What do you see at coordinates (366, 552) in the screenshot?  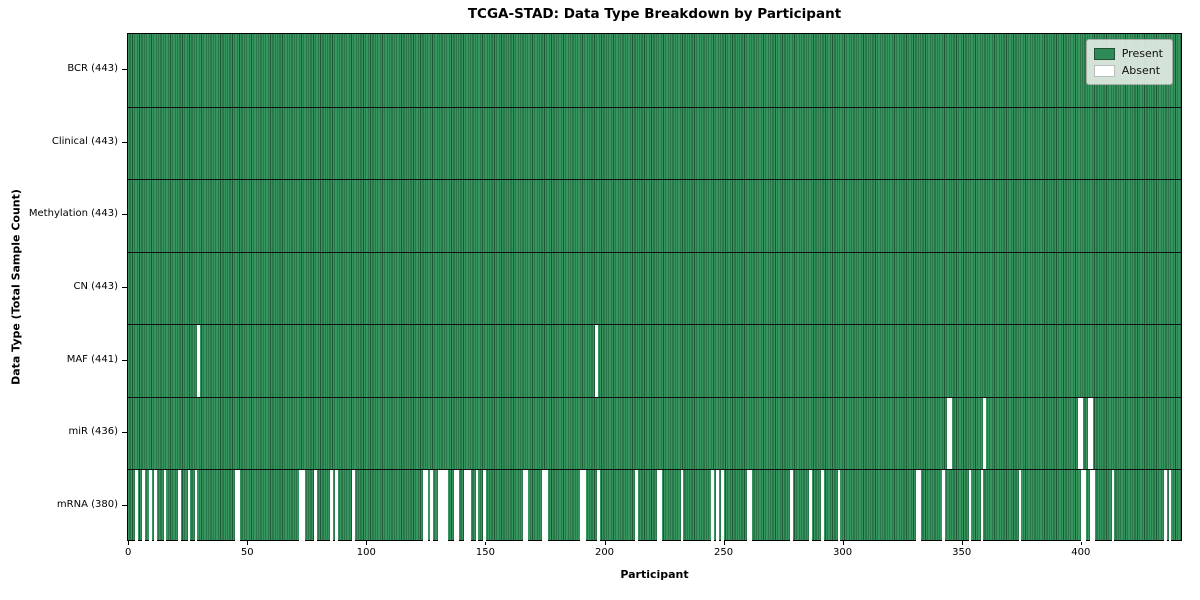 I see `x-tick-label: 100` at bounding box center [366, 552].